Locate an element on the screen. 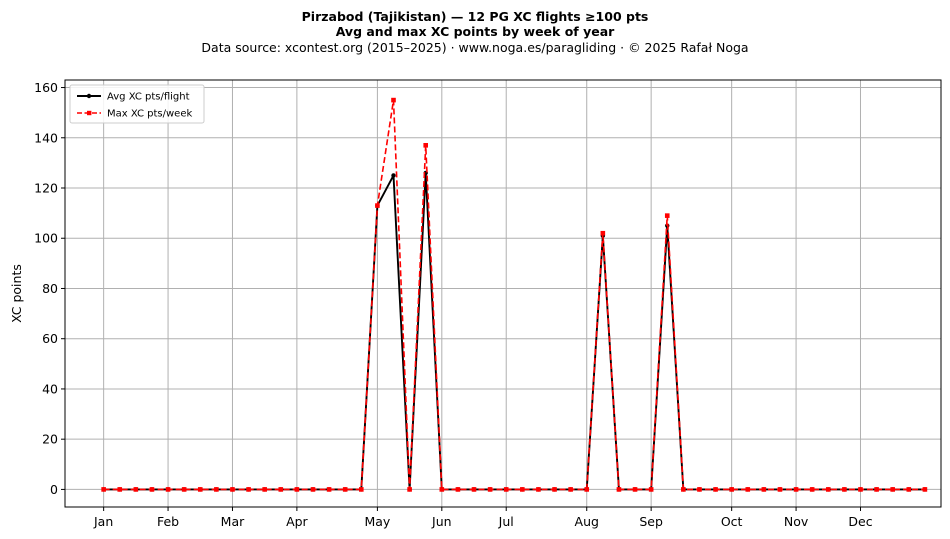  chart-subtitle: Avg and max XC points by week of year is located at coordinates (475, 31).